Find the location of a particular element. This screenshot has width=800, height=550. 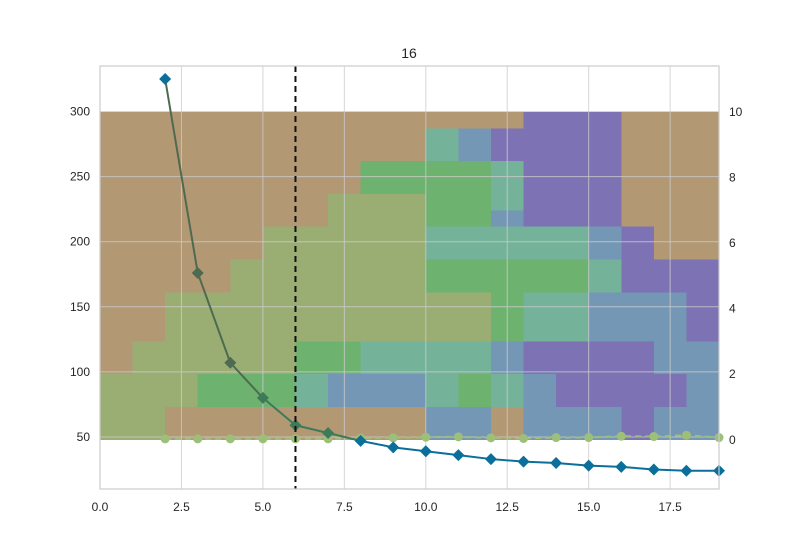

x-tick-label: 7.5 is located at coordinates (344, 507).